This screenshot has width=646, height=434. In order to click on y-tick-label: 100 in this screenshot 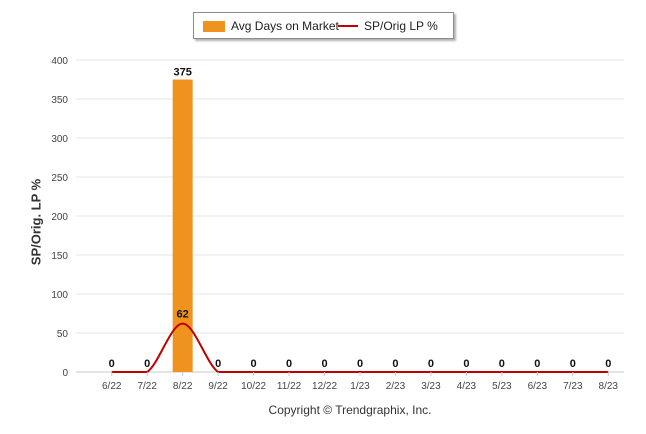, I will do `click(59, 295)`.